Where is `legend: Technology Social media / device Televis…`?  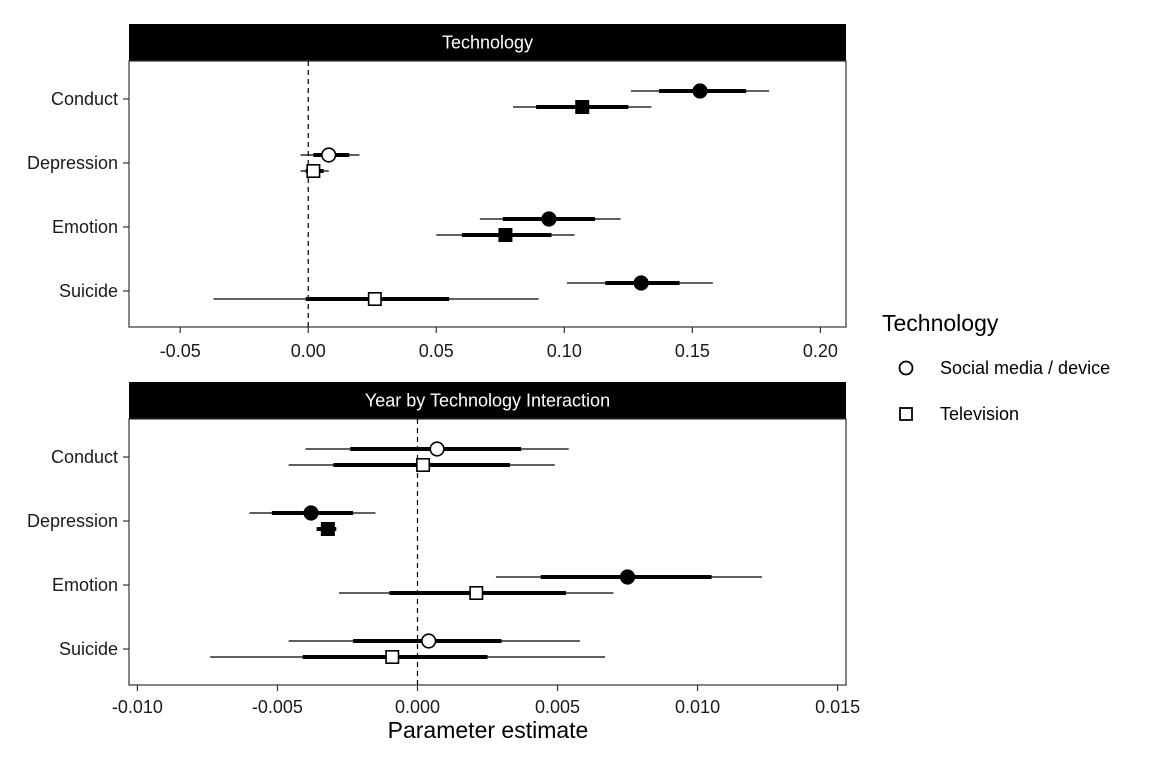
legend: Technology Social media / device Televis… is located at coordinates (996, 367).